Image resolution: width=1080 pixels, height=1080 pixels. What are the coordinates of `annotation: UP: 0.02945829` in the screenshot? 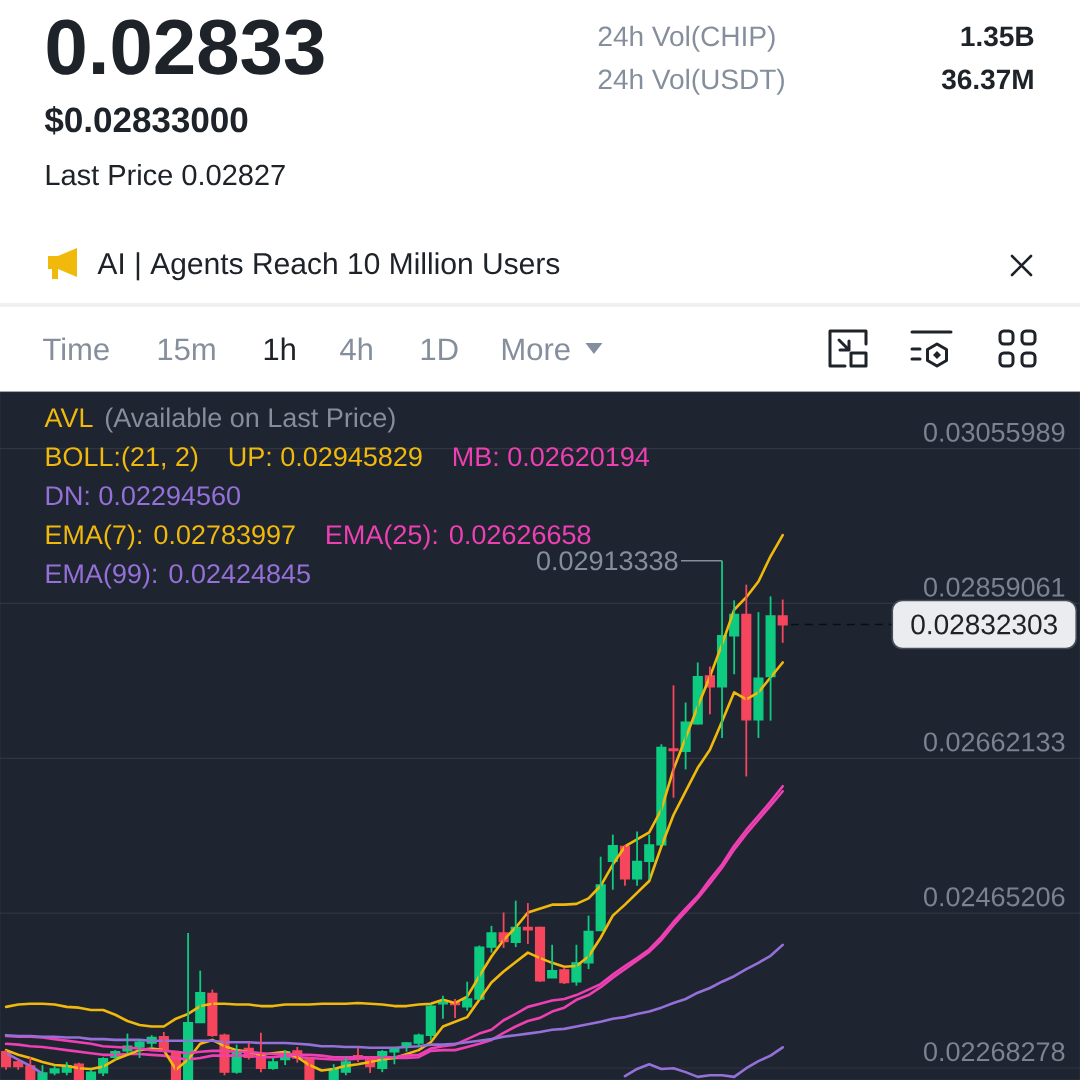 It's located at (325, 457).